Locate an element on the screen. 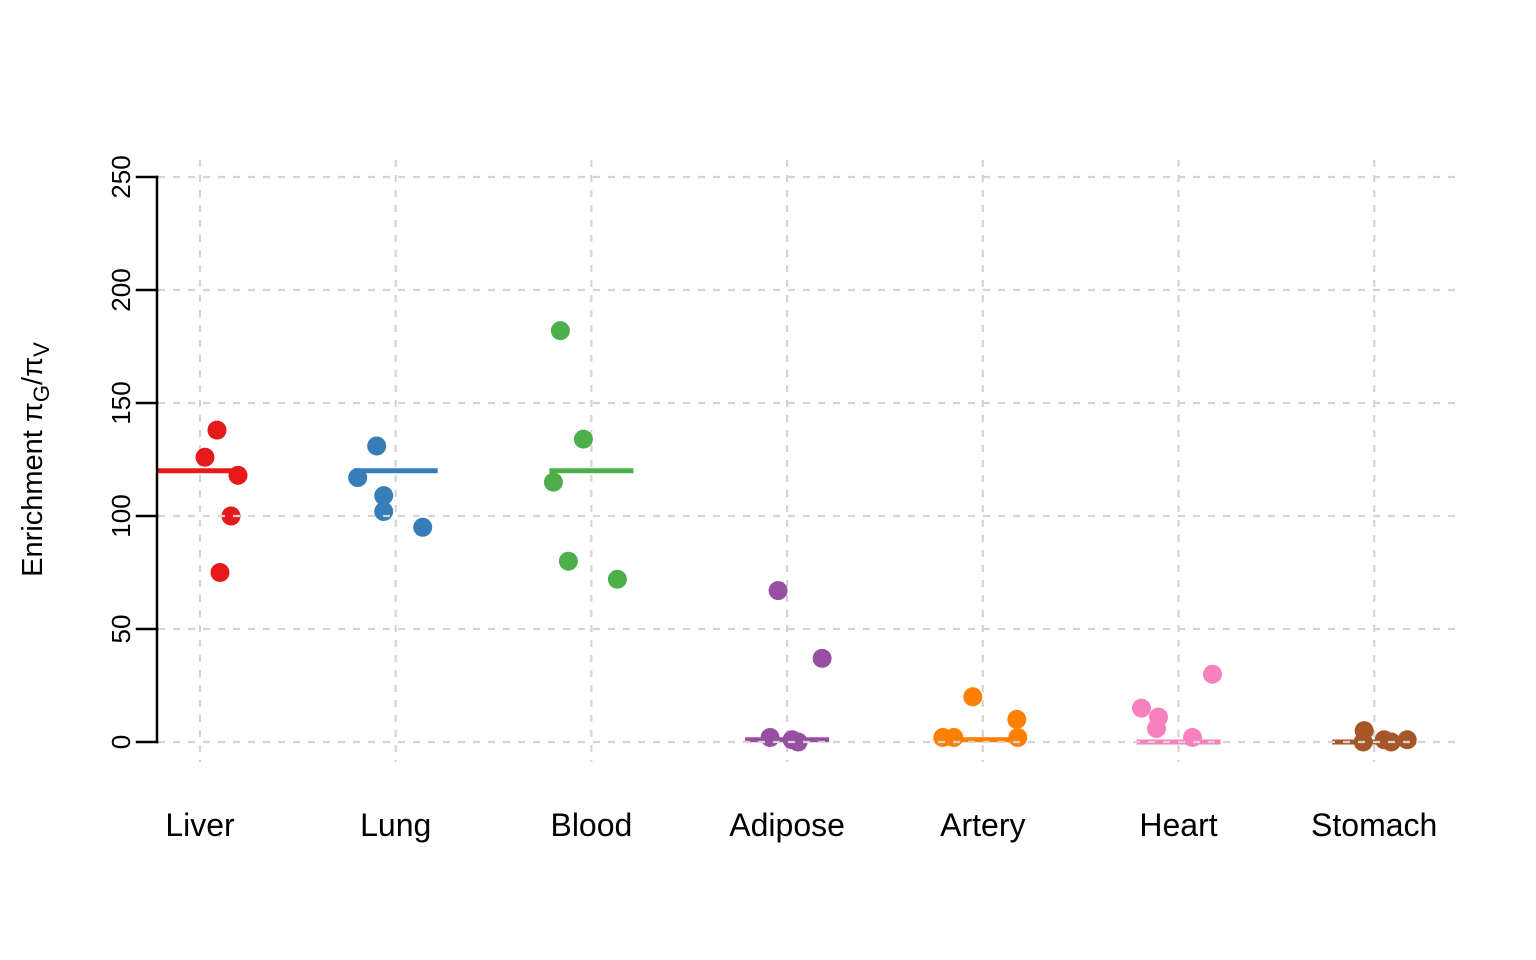 This screenshot has width=1536, height=960. y-tick-label: 100 is located at coordinates (121, 515).